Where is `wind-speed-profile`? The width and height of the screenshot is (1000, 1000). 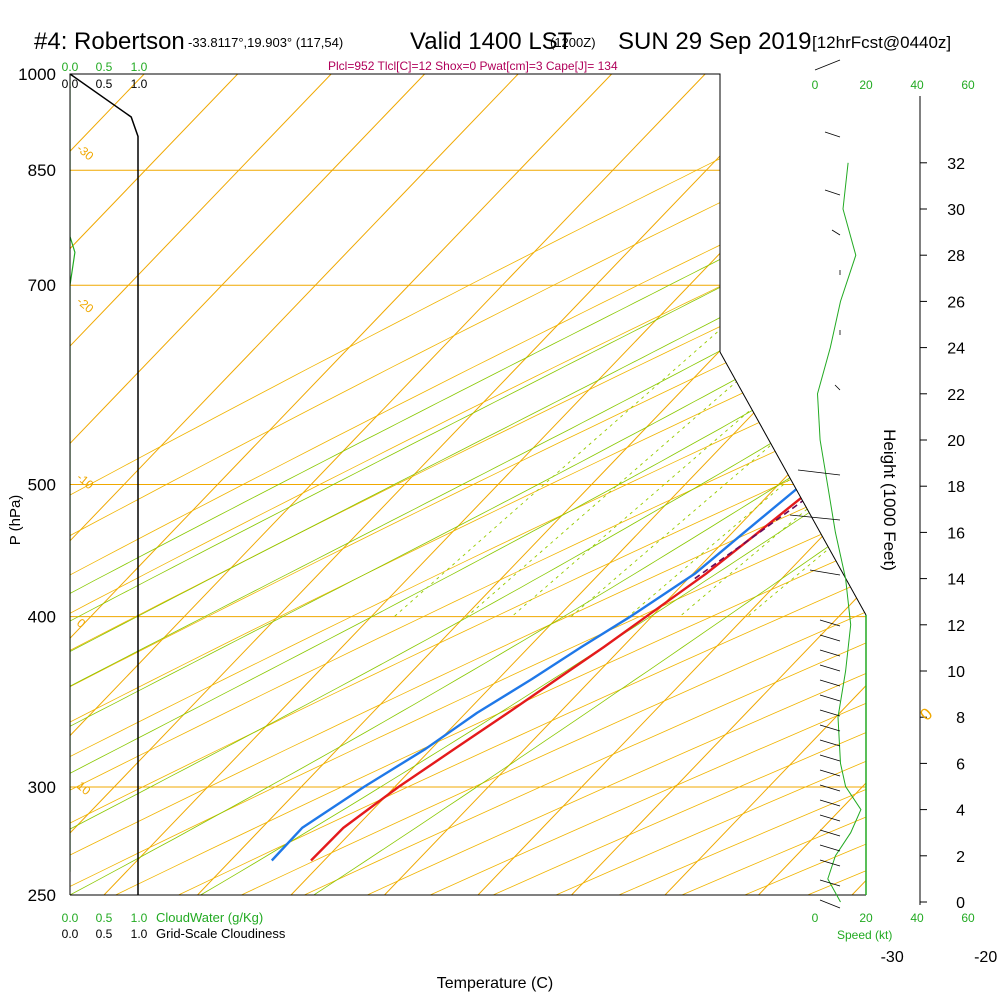
wind-speed-profile is located at coordinates (839, 532).